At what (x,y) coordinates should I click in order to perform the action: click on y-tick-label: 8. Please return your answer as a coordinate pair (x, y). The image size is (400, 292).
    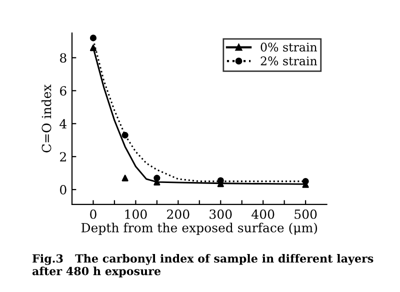
    Looking at the image, I should click on (63, 58).